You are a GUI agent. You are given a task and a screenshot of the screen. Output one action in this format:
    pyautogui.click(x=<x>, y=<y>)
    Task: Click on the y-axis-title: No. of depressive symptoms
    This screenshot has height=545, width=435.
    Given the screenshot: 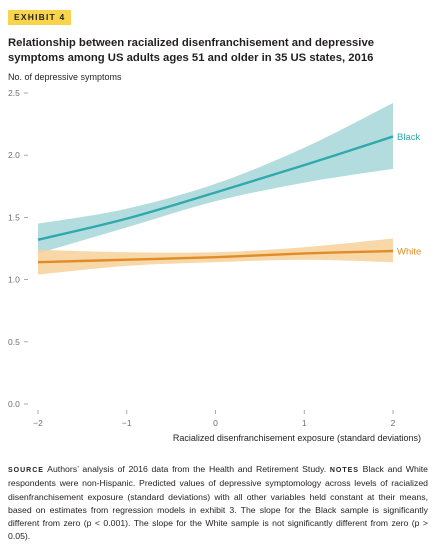 What is the action you would take?
    pyautogui.click(x=65, y=77)
    